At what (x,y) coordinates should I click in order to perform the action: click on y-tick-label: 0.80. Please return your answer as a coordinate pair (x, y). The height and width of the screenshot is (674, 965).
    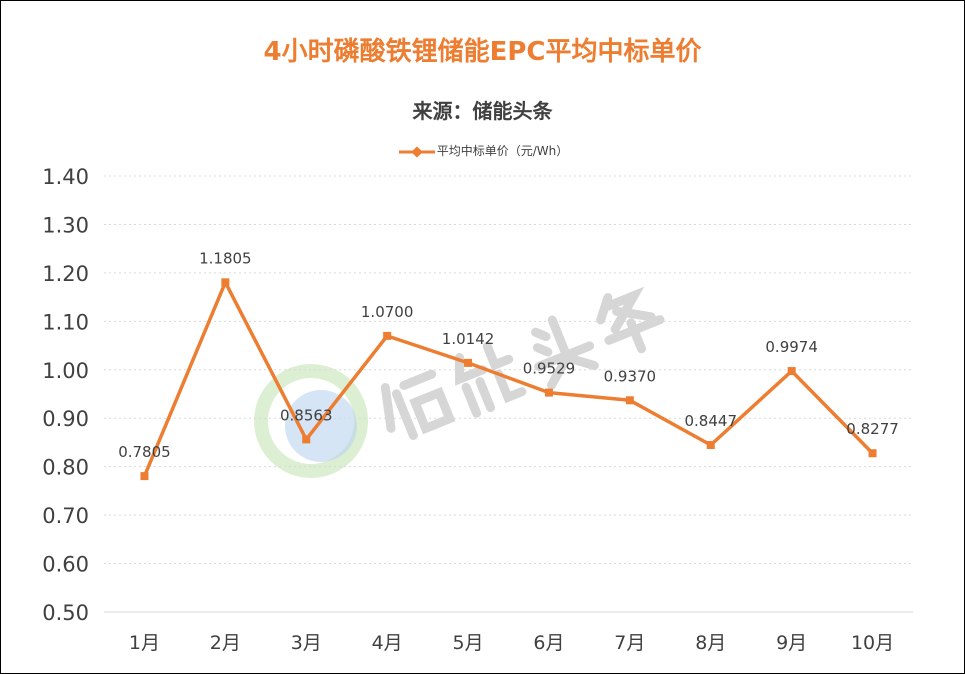
    Looking at the image, I should click on (65, 468).